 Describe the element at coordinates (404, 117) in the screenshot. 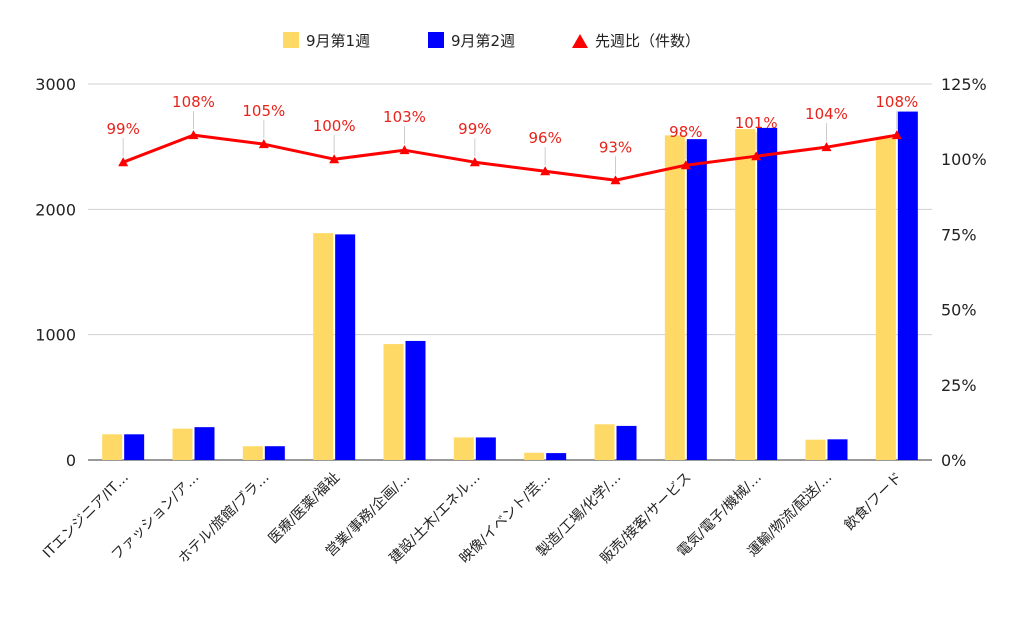

I see `data-label: 103%` at that location.